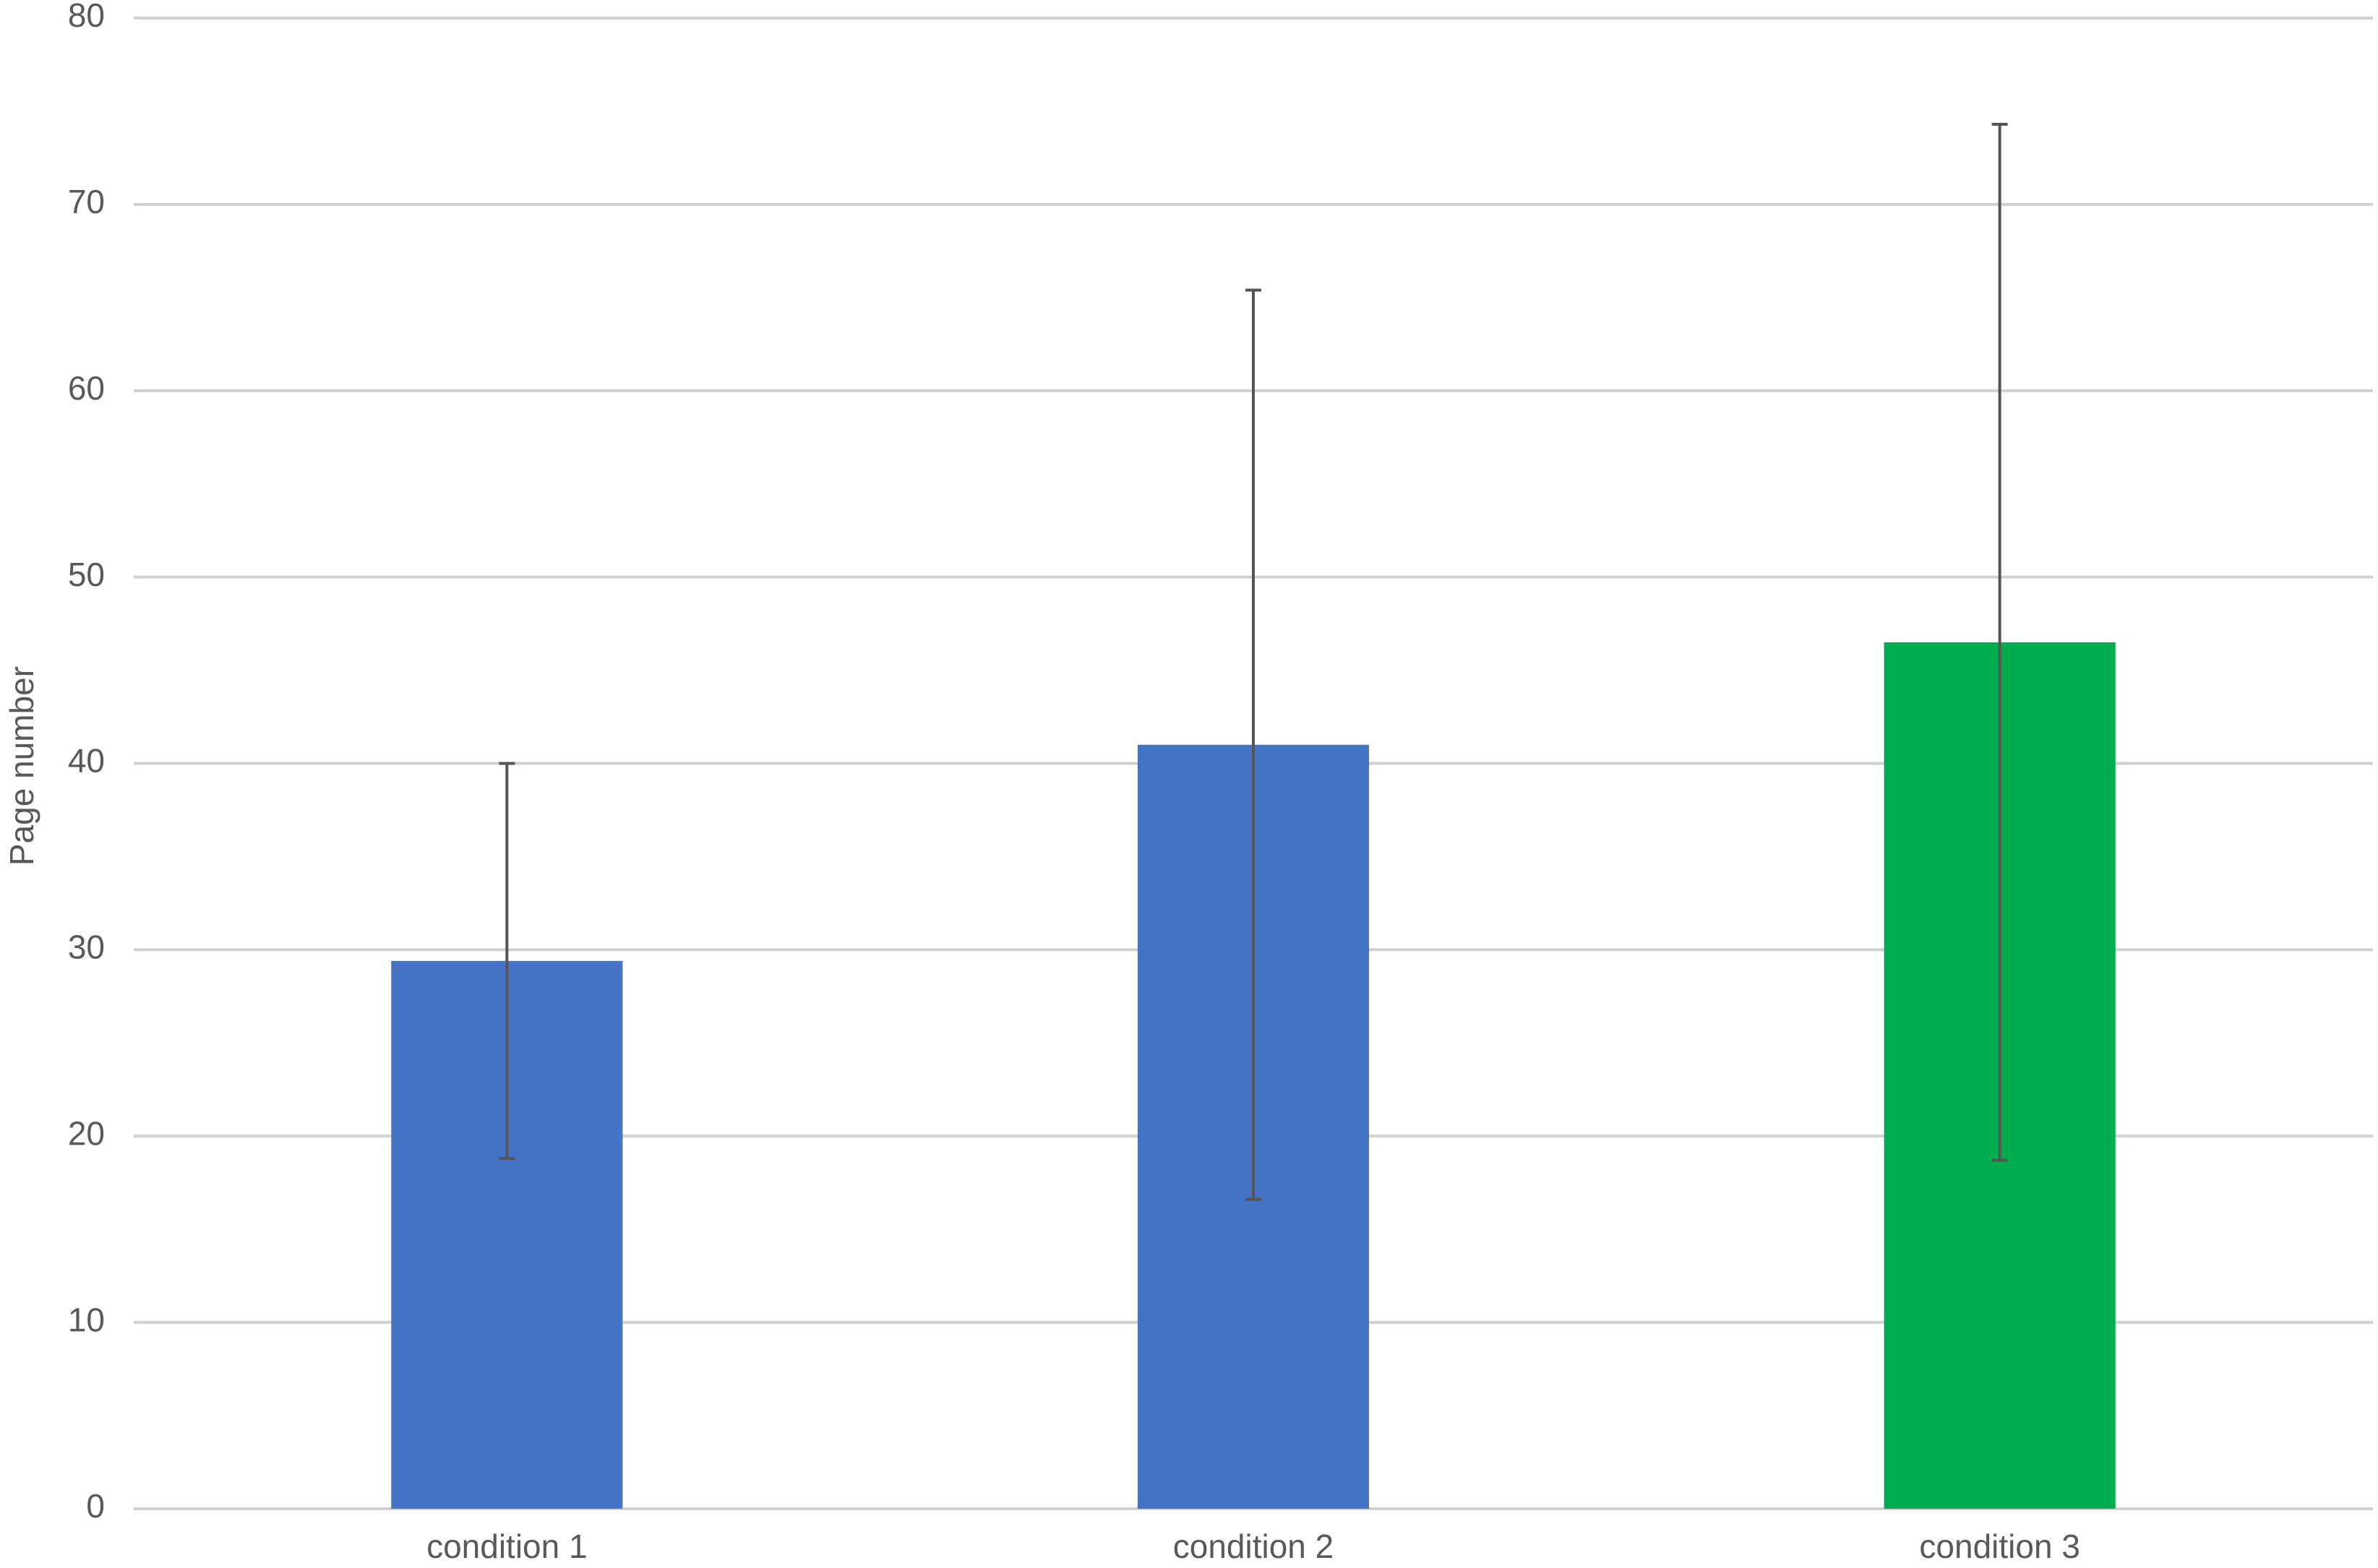 This screenshot has width=2378, height=1568. Describe the element at coordinates (87, 1319) in the screenshot. I see `y-tick-label: 10` at that location.